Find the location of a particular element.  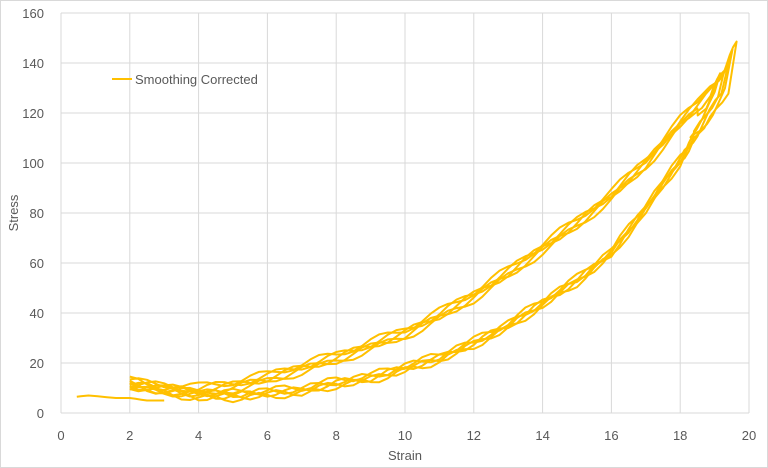

x-tick-label: 4 is located at coordinates (198, 435).